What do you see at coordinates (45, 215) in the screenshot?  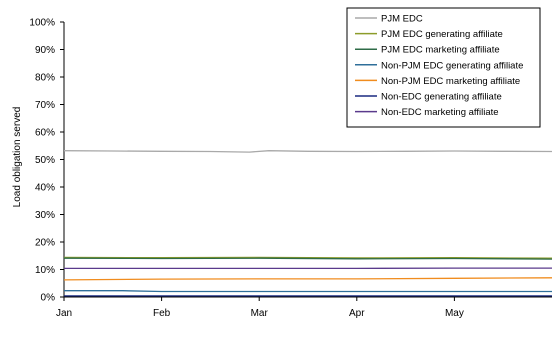 I see `y-tick-label: 30%` at bounding box center [45, 215].